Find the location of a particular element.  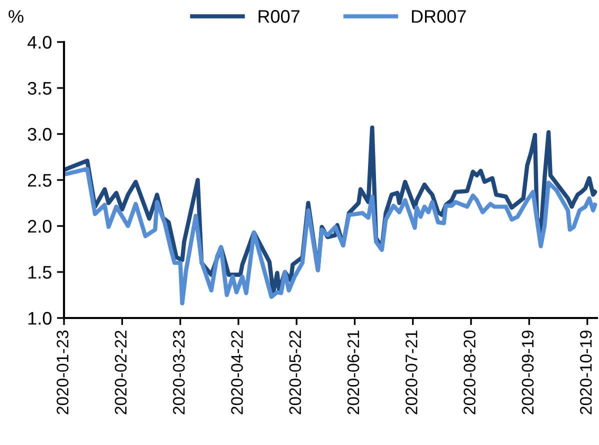

y-tick-label: 3.5 is located at coordinates (40, 88).